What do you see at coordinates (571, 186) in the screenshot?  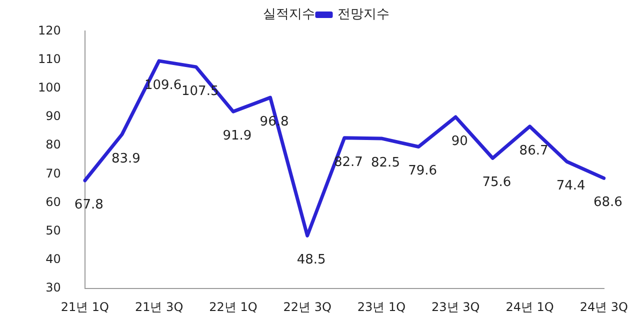 I see `data-label: 74.4` at bounding box center [571, 186].